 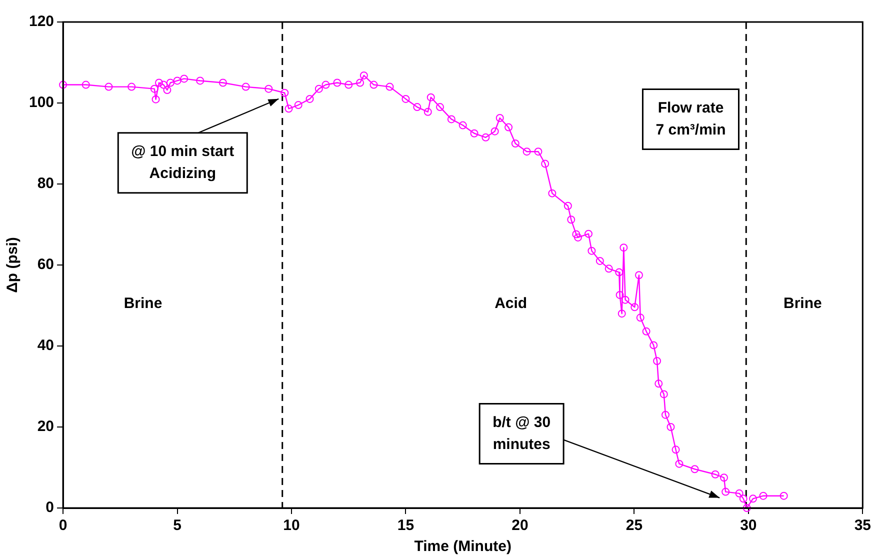 What do you see at coordinates (41, 103) in the screenshot?
I see `y-tick-label: 100` at bounding box center [41, 103].